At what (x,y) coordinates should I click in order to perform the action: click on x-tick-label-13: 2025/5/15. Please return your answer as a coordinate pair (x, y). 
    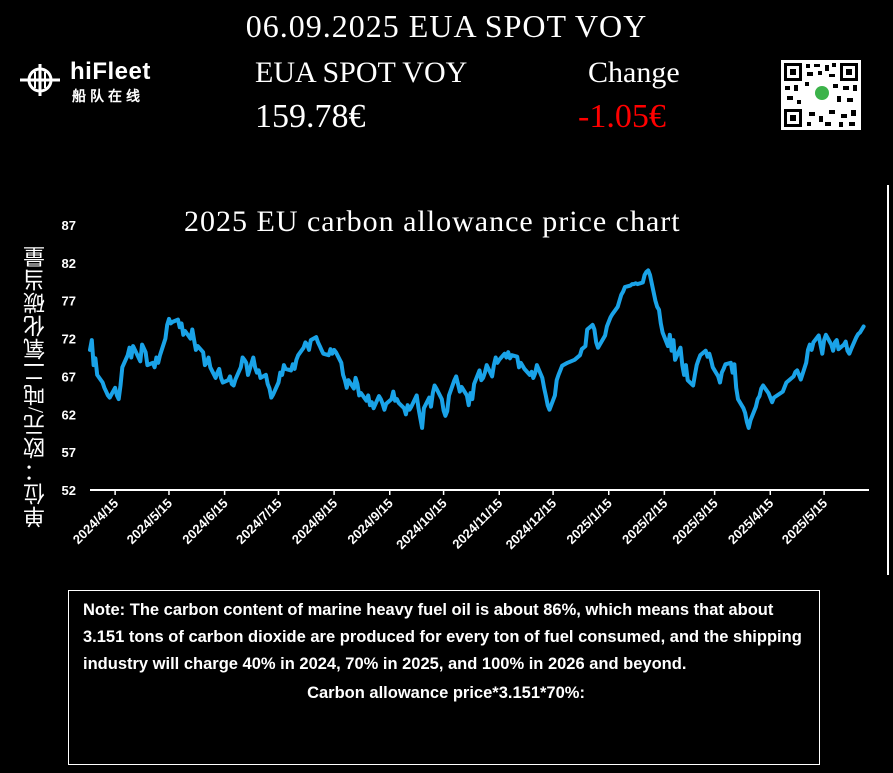
    Looking at the image, I should click on (805, 522).